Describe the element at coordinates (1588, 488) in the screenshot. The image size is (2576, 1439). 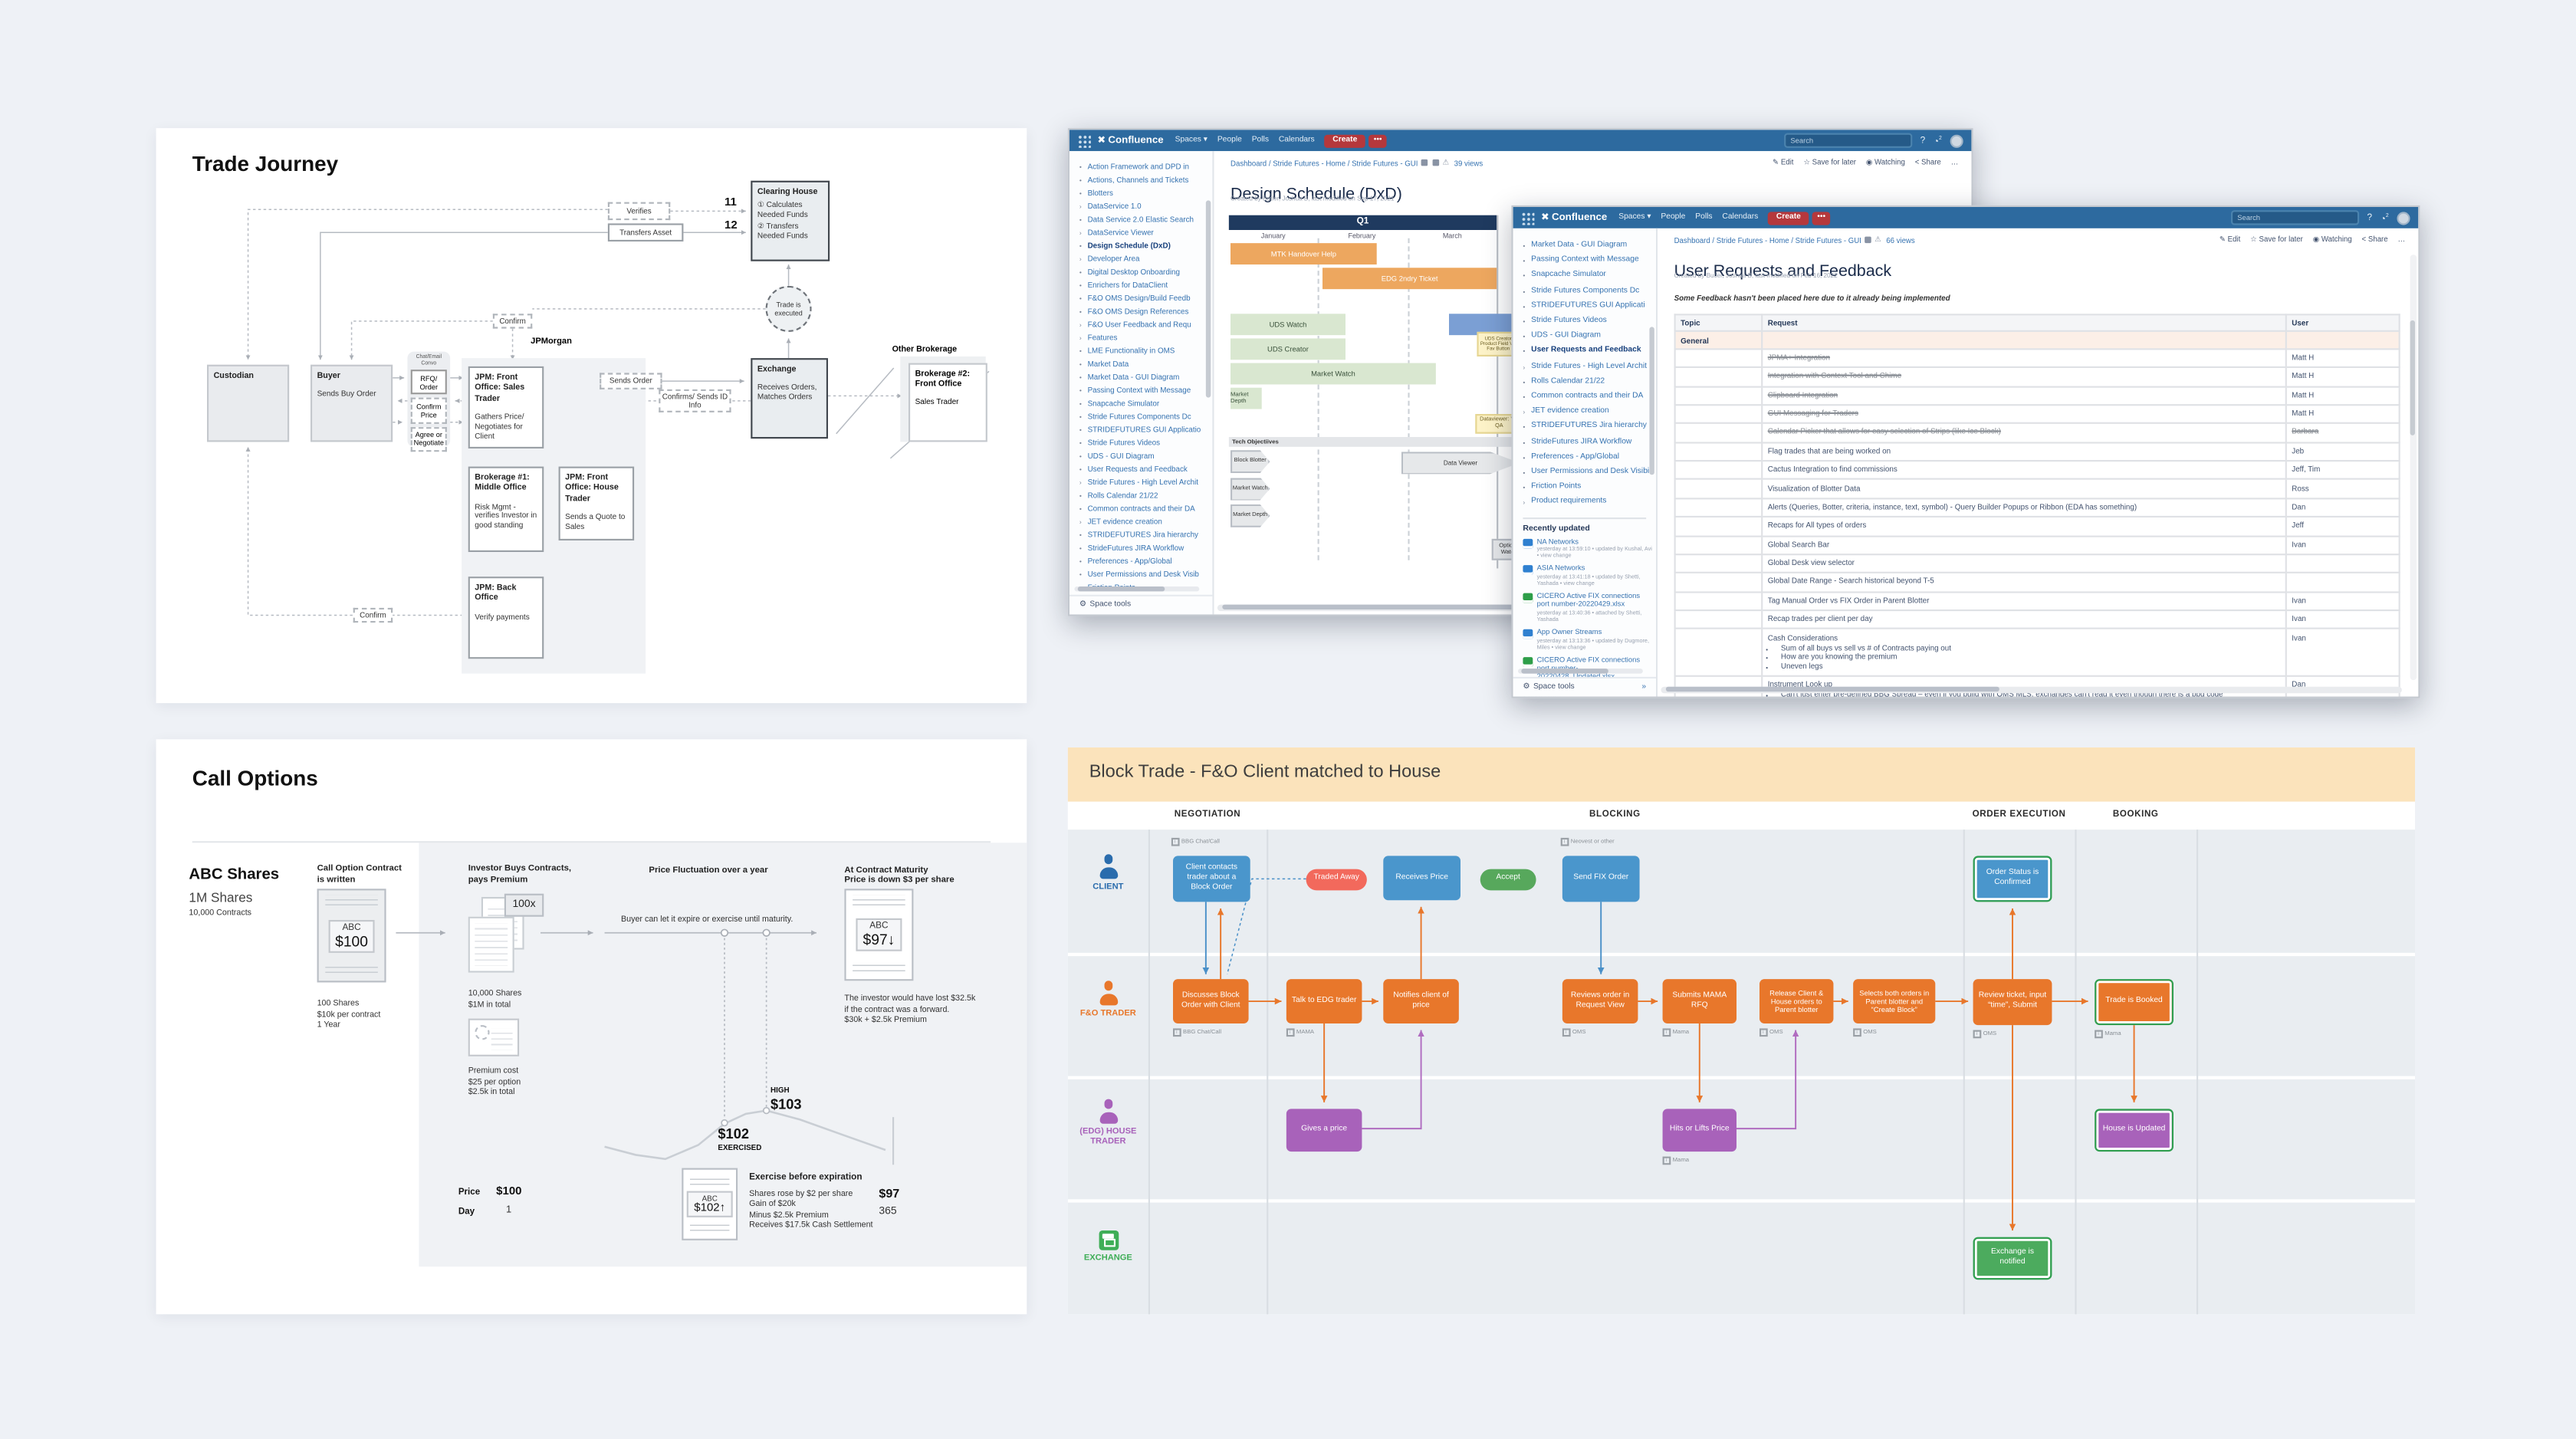
I see `sidebar-item: •Friction Points` at that location.